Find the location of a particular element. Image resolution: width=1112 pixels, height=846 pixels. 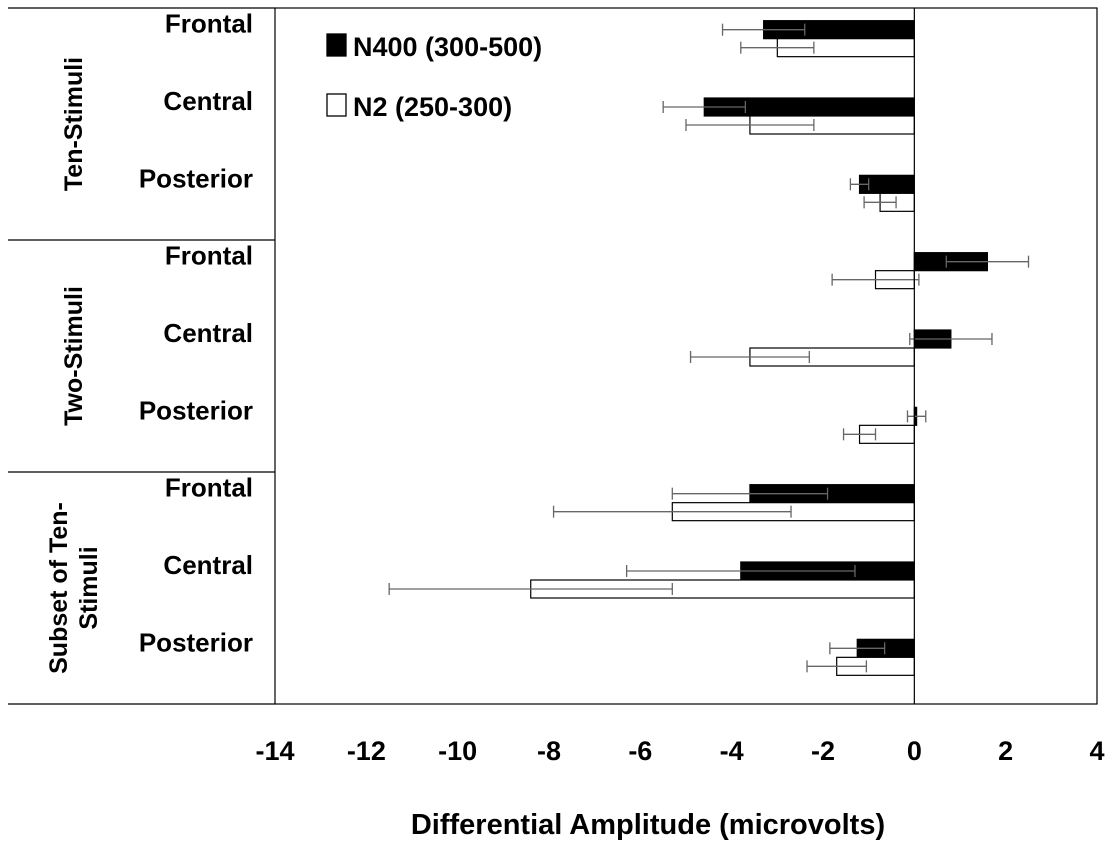

x-tick-label: -10 is located at coordinates (457, 751).